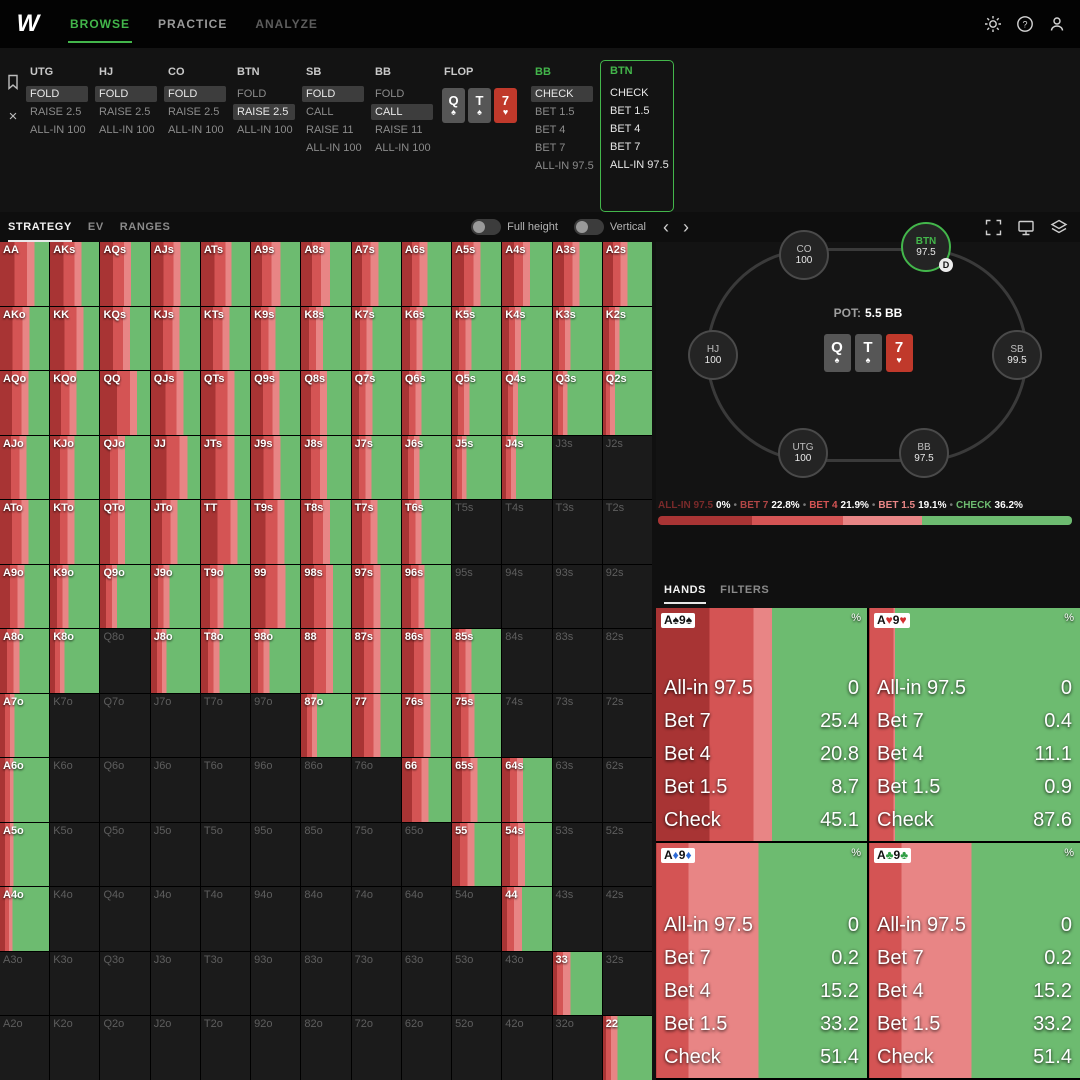  I want to click on matrix-cell-J8s: J8s, so click(326, 467).